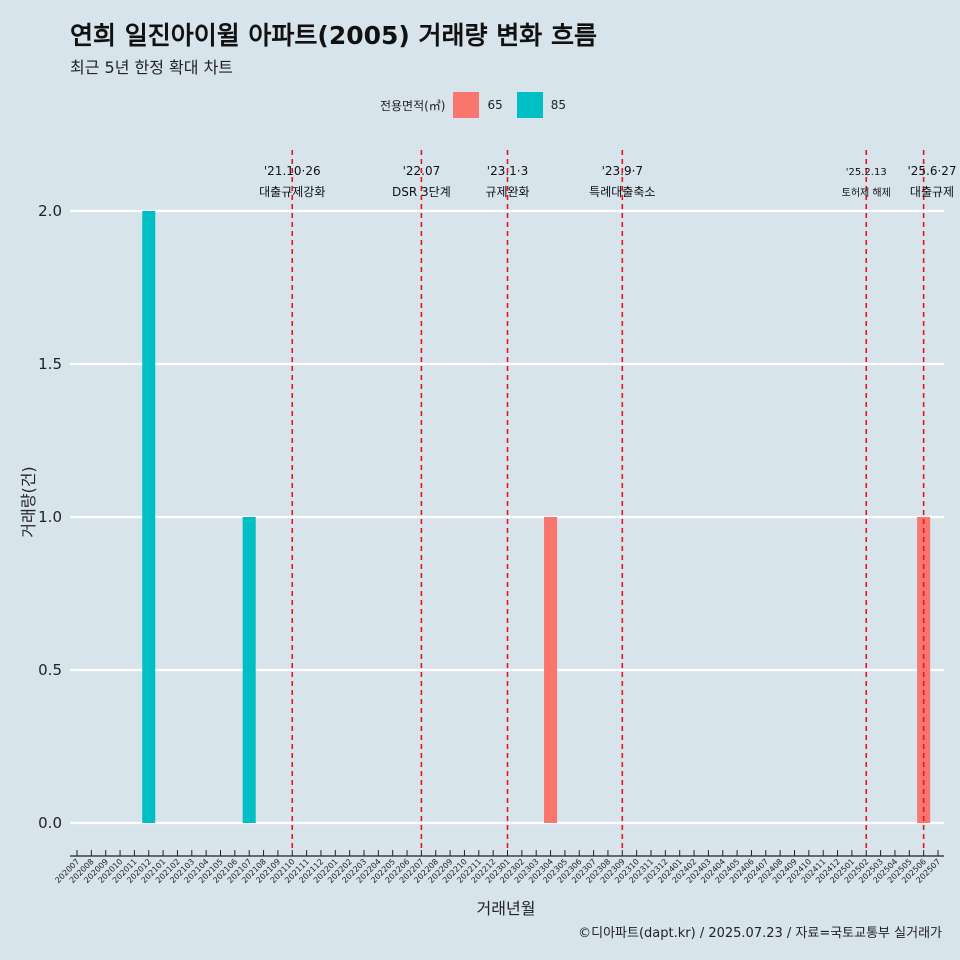 The image size is (960, 960). Describe the element at coordinates (866, 172) in the screenshot. I see `annotation-date-4: '25.2.13` at that location.